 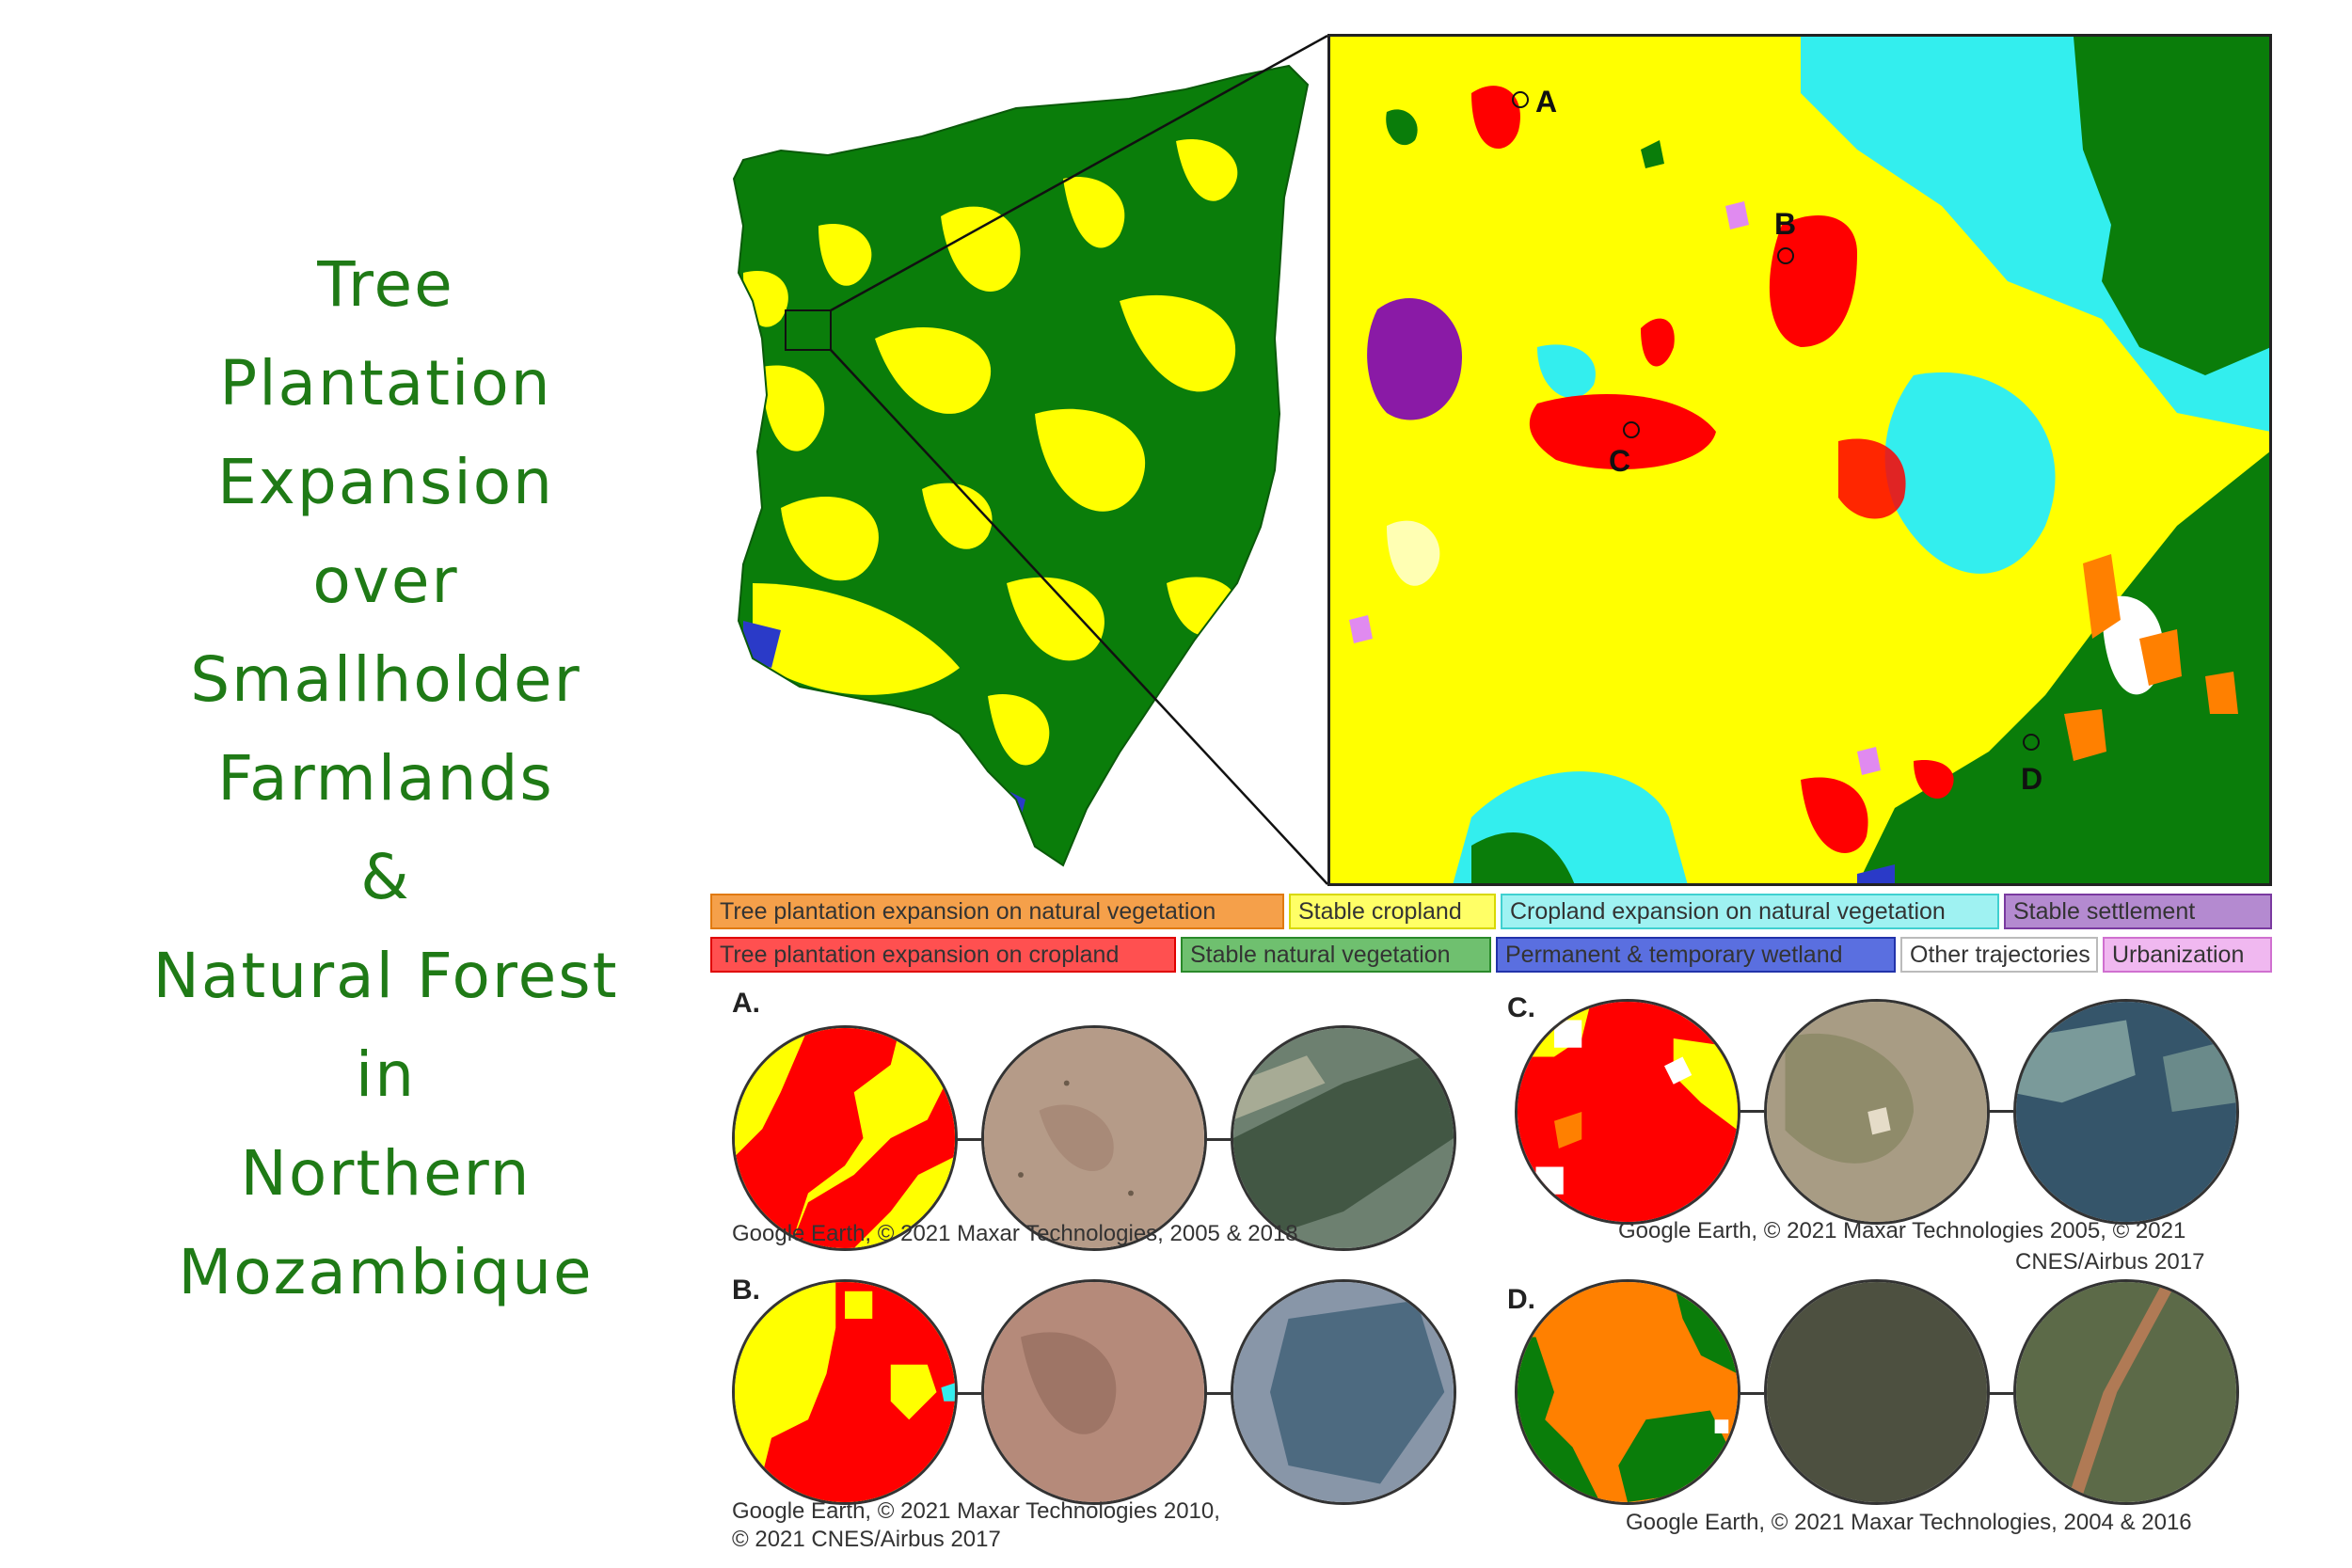 I want to click on panel-c-classification-circle, so click(x=1627, y=1112).